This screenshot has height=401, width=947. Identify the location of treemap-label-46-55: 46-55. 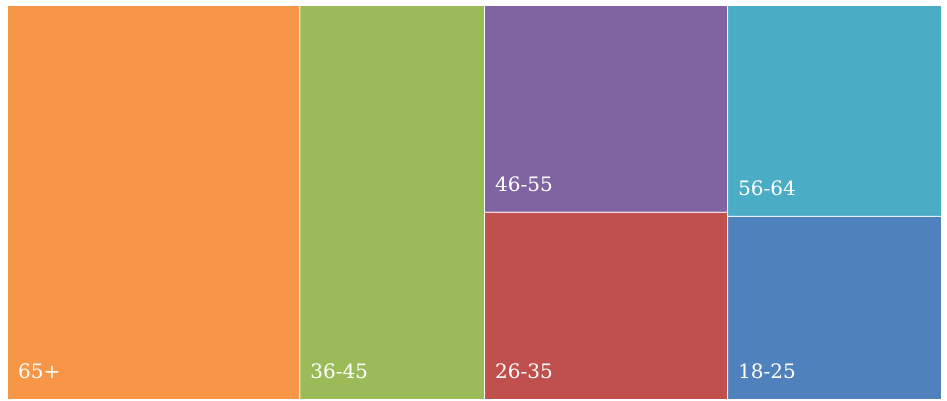
(524, 184).